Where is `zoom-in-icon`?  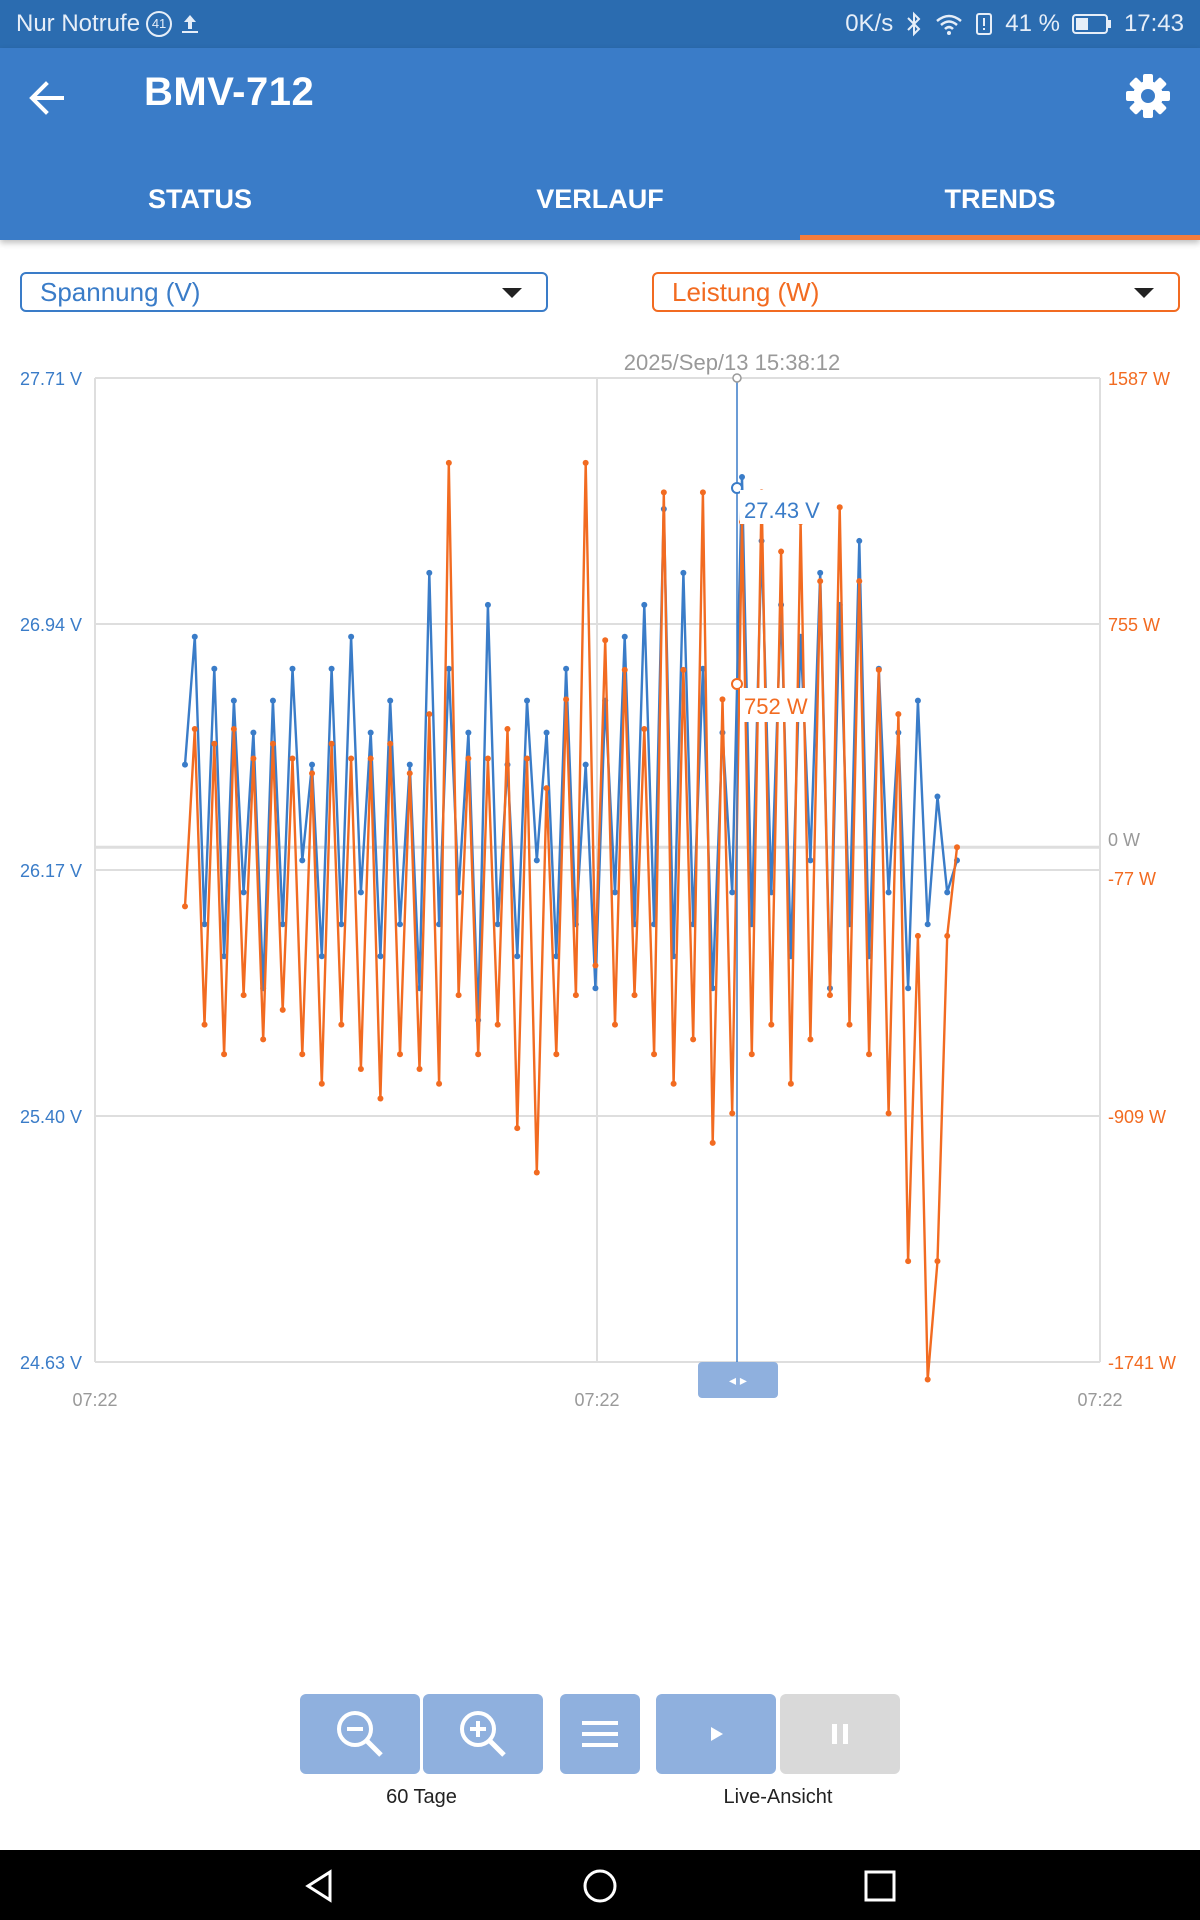
zoom-in-icon is located at coordinates (483, 1734).